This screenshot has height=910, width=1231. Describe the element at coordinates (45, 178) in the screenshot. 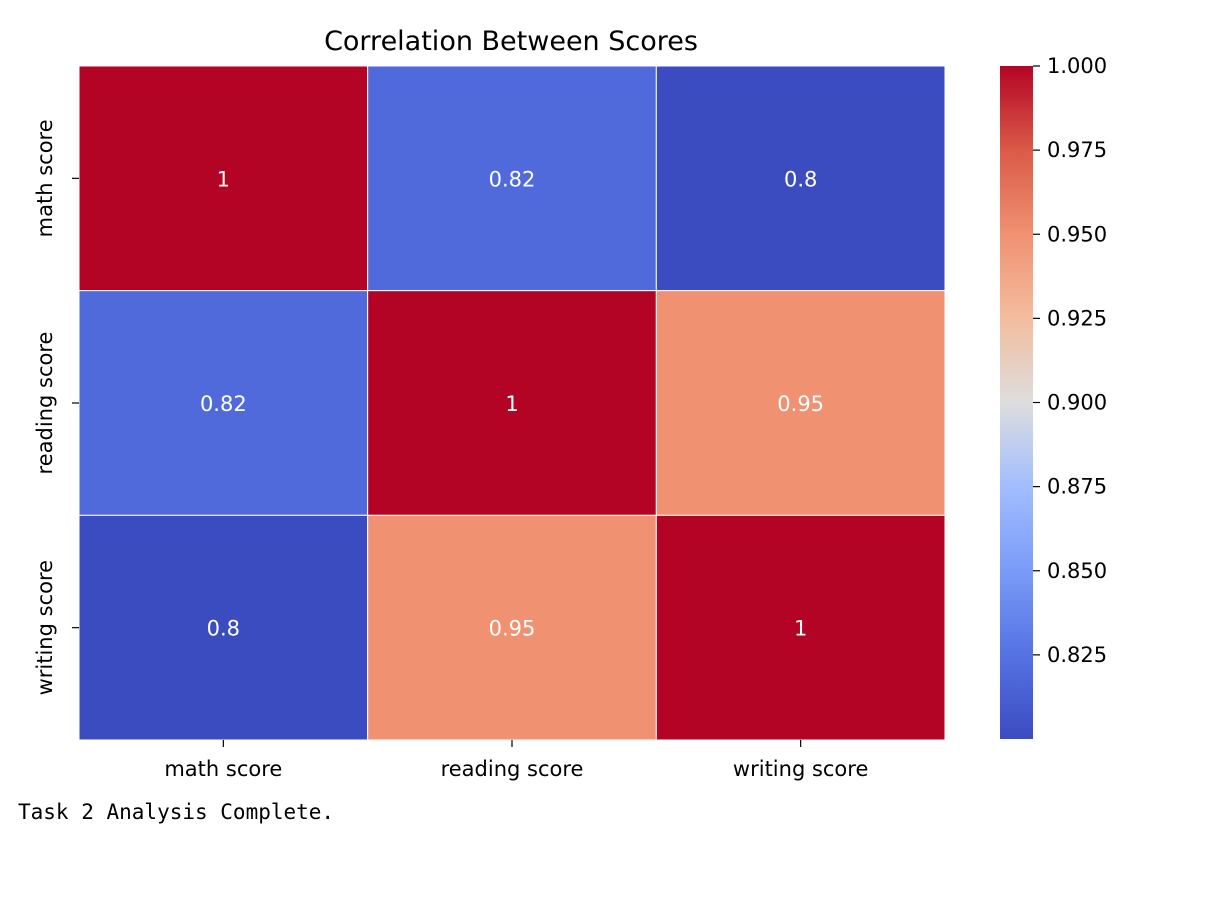

I see `y-tick-label: math score` at that location.